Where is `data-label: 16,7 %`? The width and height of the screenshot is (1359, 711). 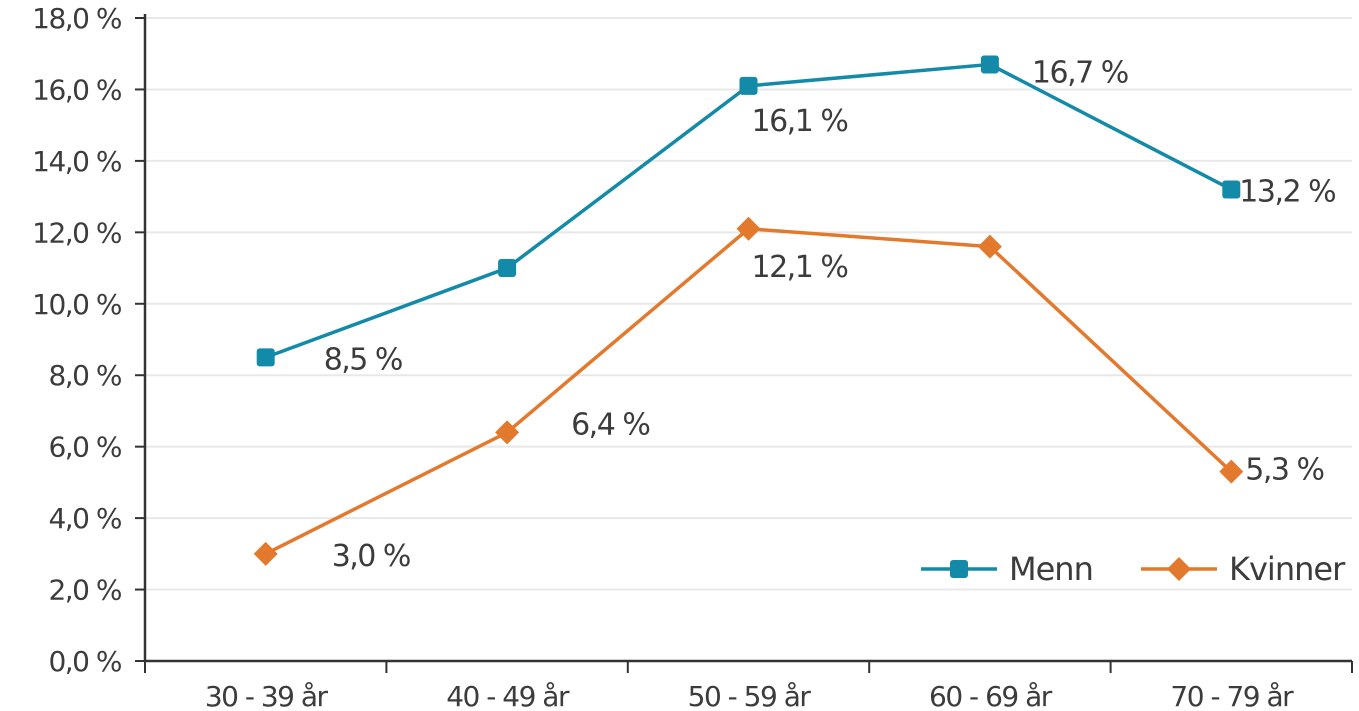 data-label: 16,7 % is located at coordinates (1080, 72).